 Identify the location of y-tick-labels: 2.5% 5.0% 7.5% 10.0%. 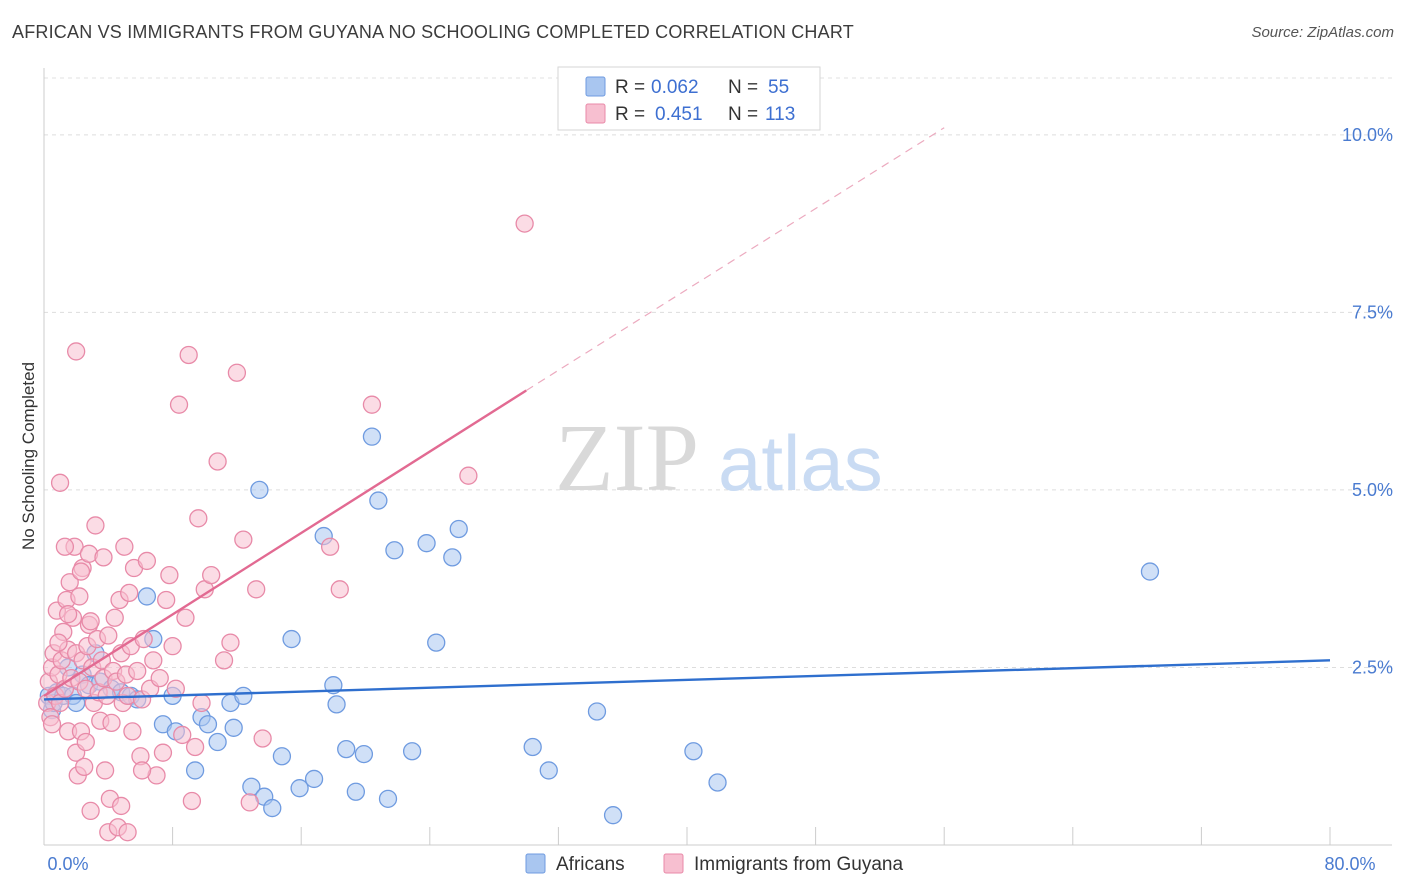
(1367, 401).